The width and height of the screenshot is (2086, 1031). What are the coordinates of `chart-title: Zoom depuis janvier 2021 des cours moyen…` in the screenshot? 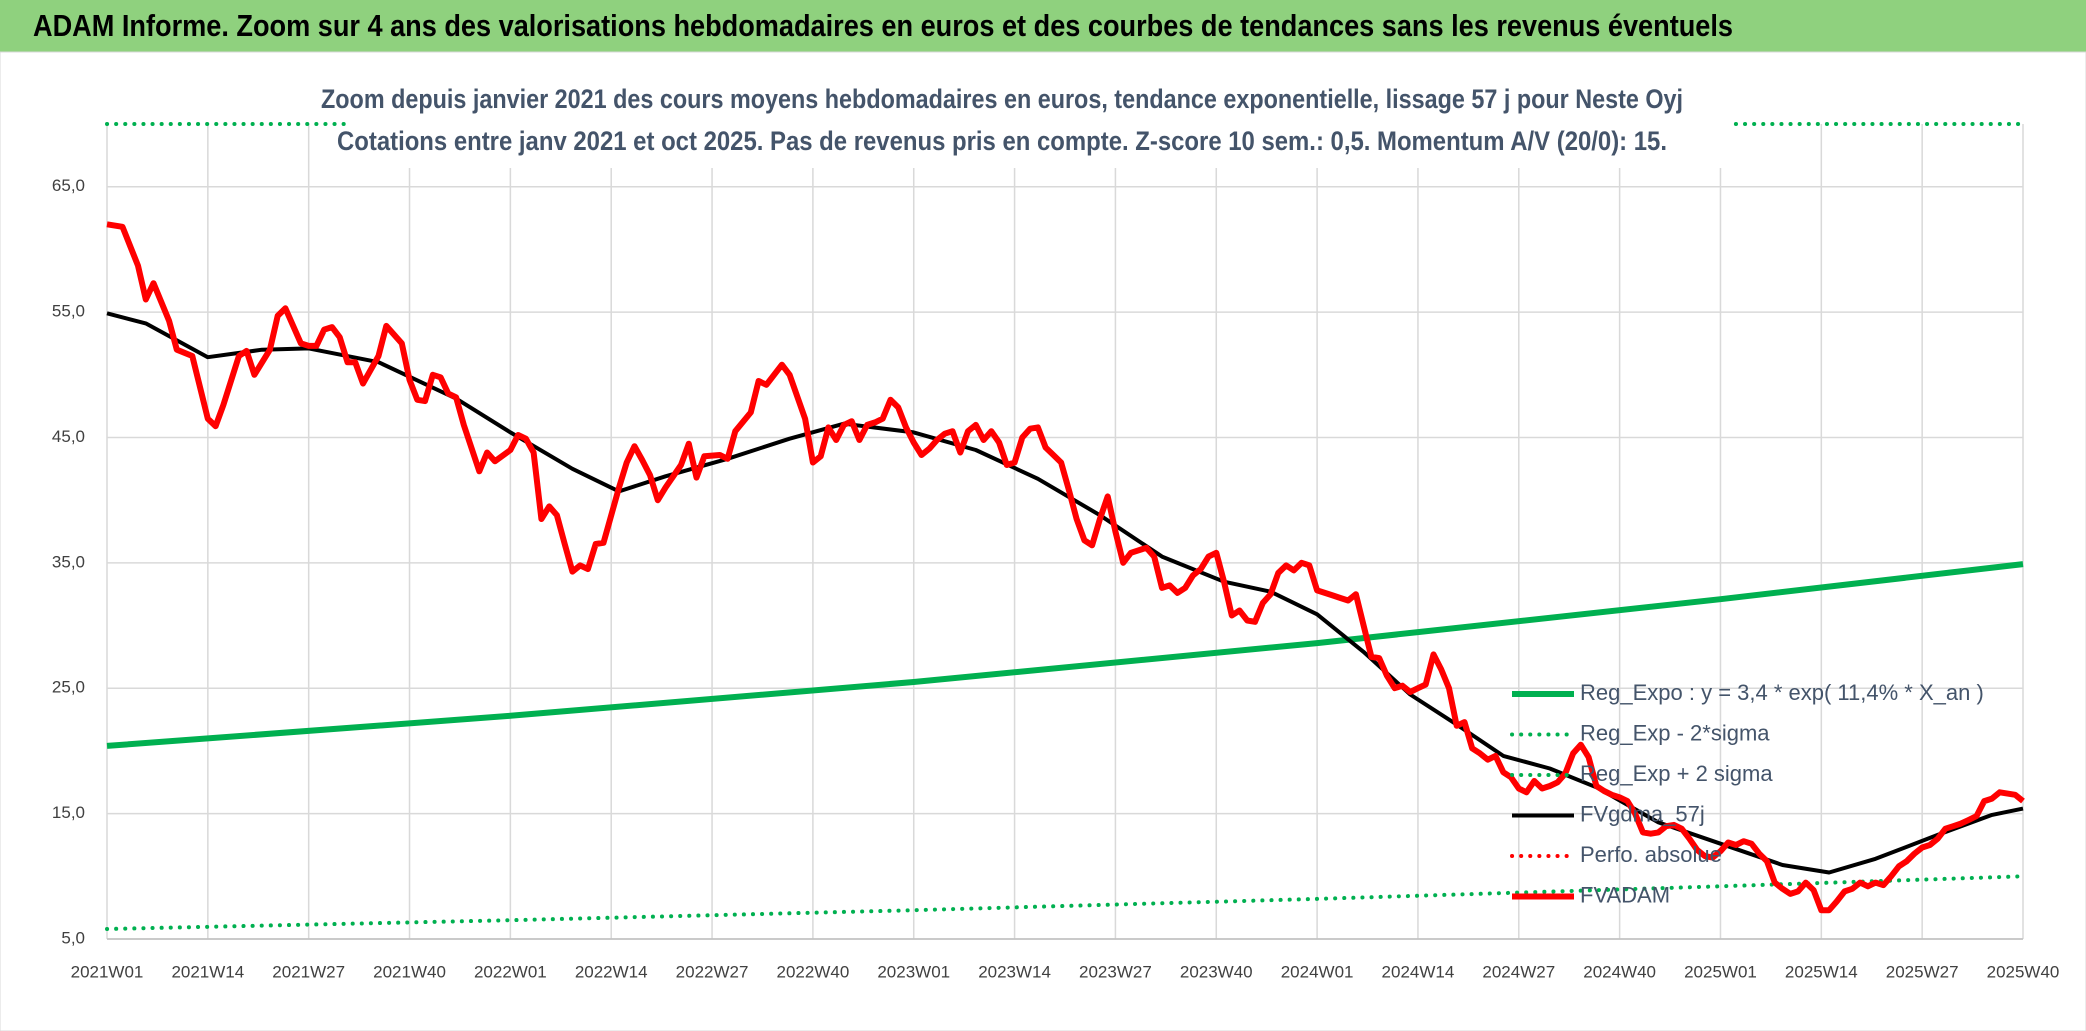 It's located at (1002, 99).